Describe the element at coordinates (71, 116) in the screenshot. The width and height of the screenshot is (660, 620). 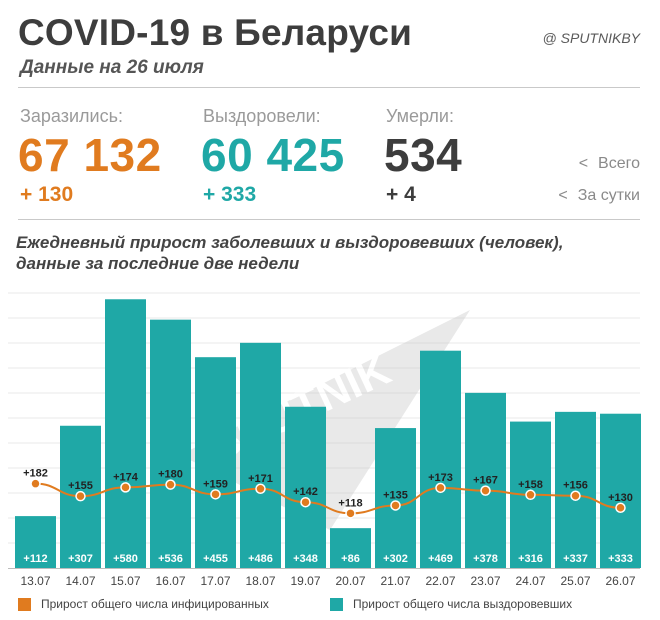
I see `infected-label: Заразились:` at that location.